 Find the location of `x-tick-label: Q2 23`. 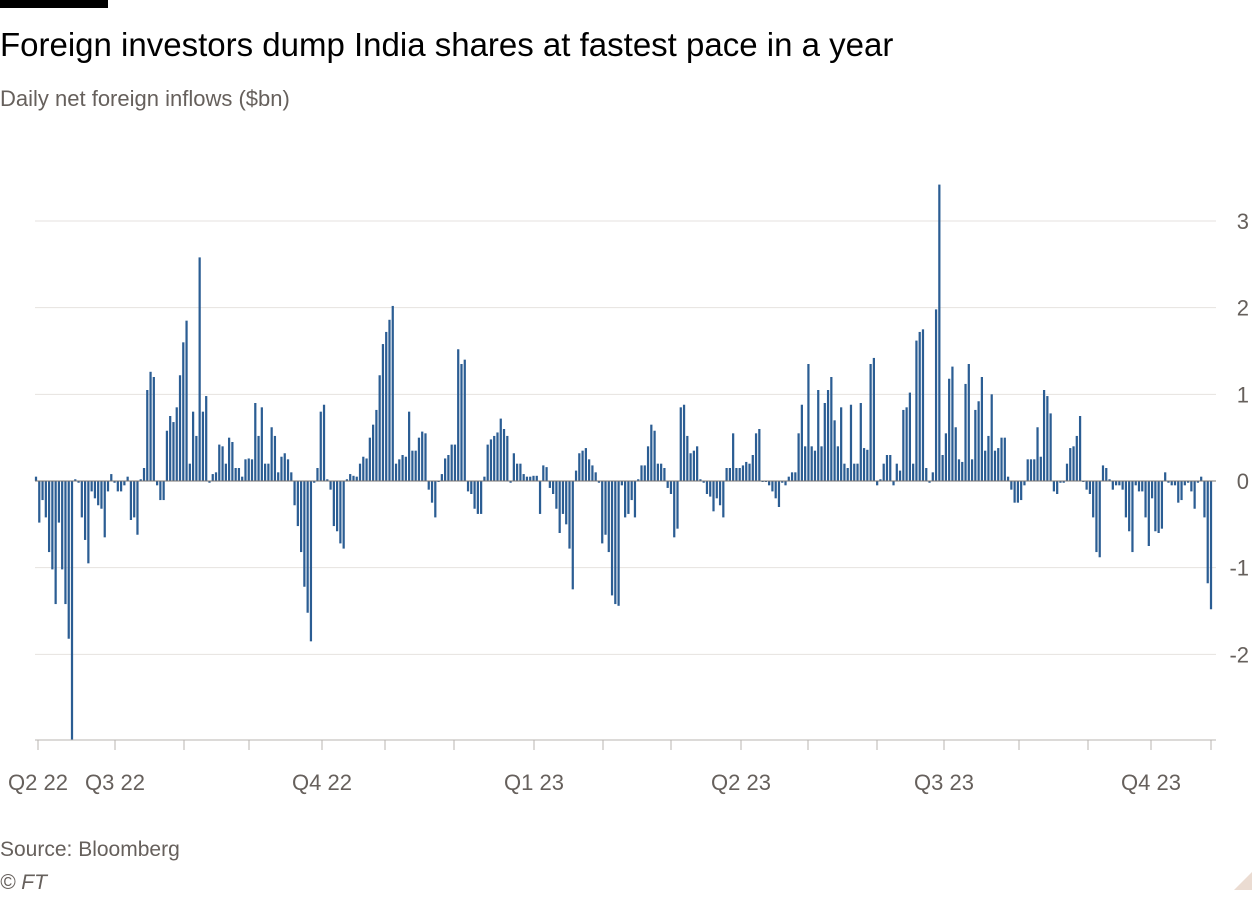

x-tick-label: Q2 23 is located at coordinates (741, 782).